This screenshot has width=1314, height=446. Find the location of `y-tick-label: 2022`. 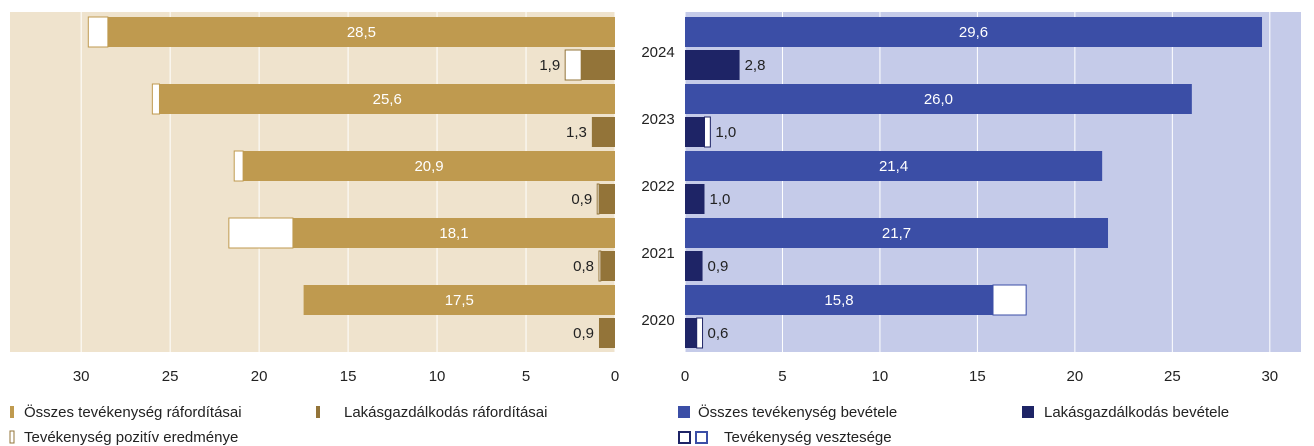

y-tick-label: 2022 is located at coordinates (657, 186).